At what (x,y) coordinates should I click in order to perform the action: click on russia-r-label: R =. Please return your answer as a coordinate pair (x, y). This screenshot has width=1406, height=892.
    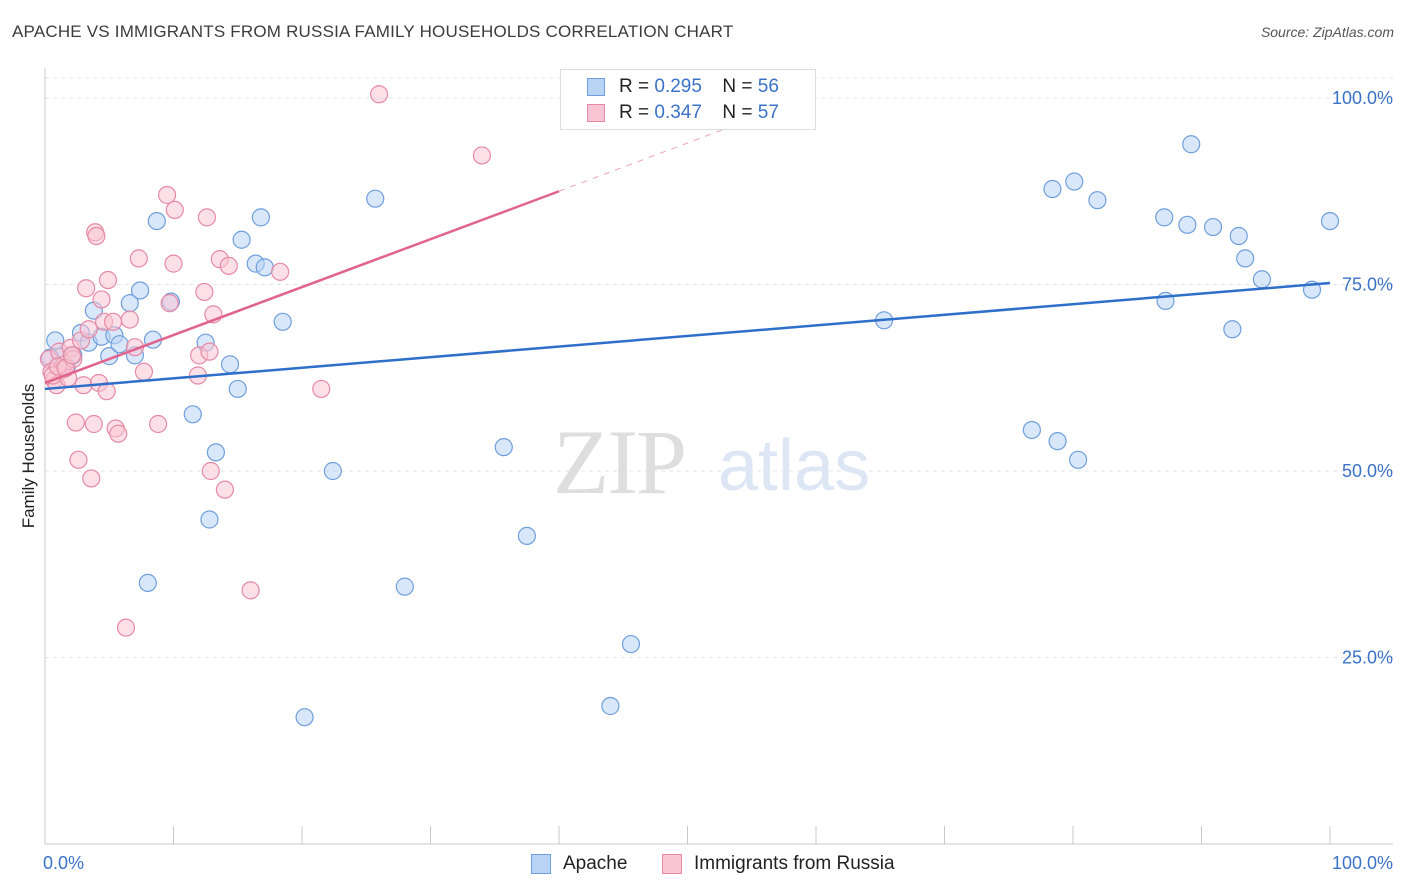
    Looking at the image, I should click on (634, 112).